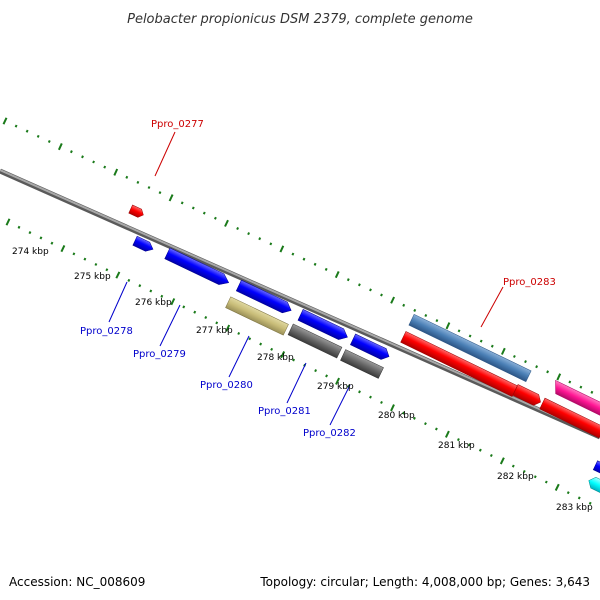 The image size is (600, 600). What do you see at coordinates (177, 124) in the screenshot?
I see `gene-label-ppro-0277: Ppro_0277` at bounding box center [177, 124].